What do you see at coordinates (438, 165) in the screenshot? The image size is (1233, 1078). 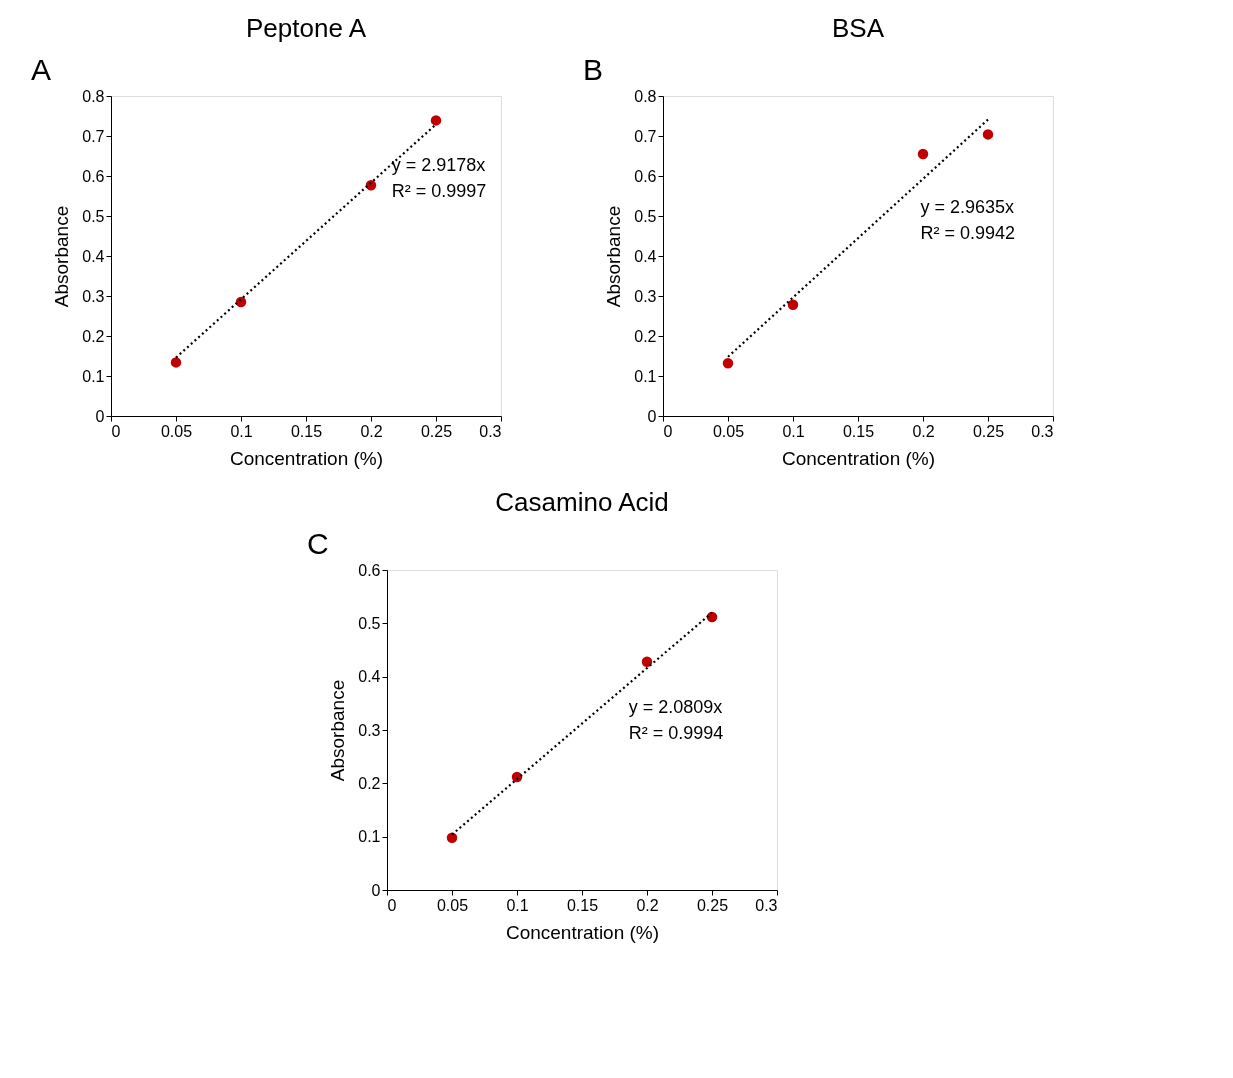 I see `annotation: y = 2.9178x` at bounding box center [438, 165].